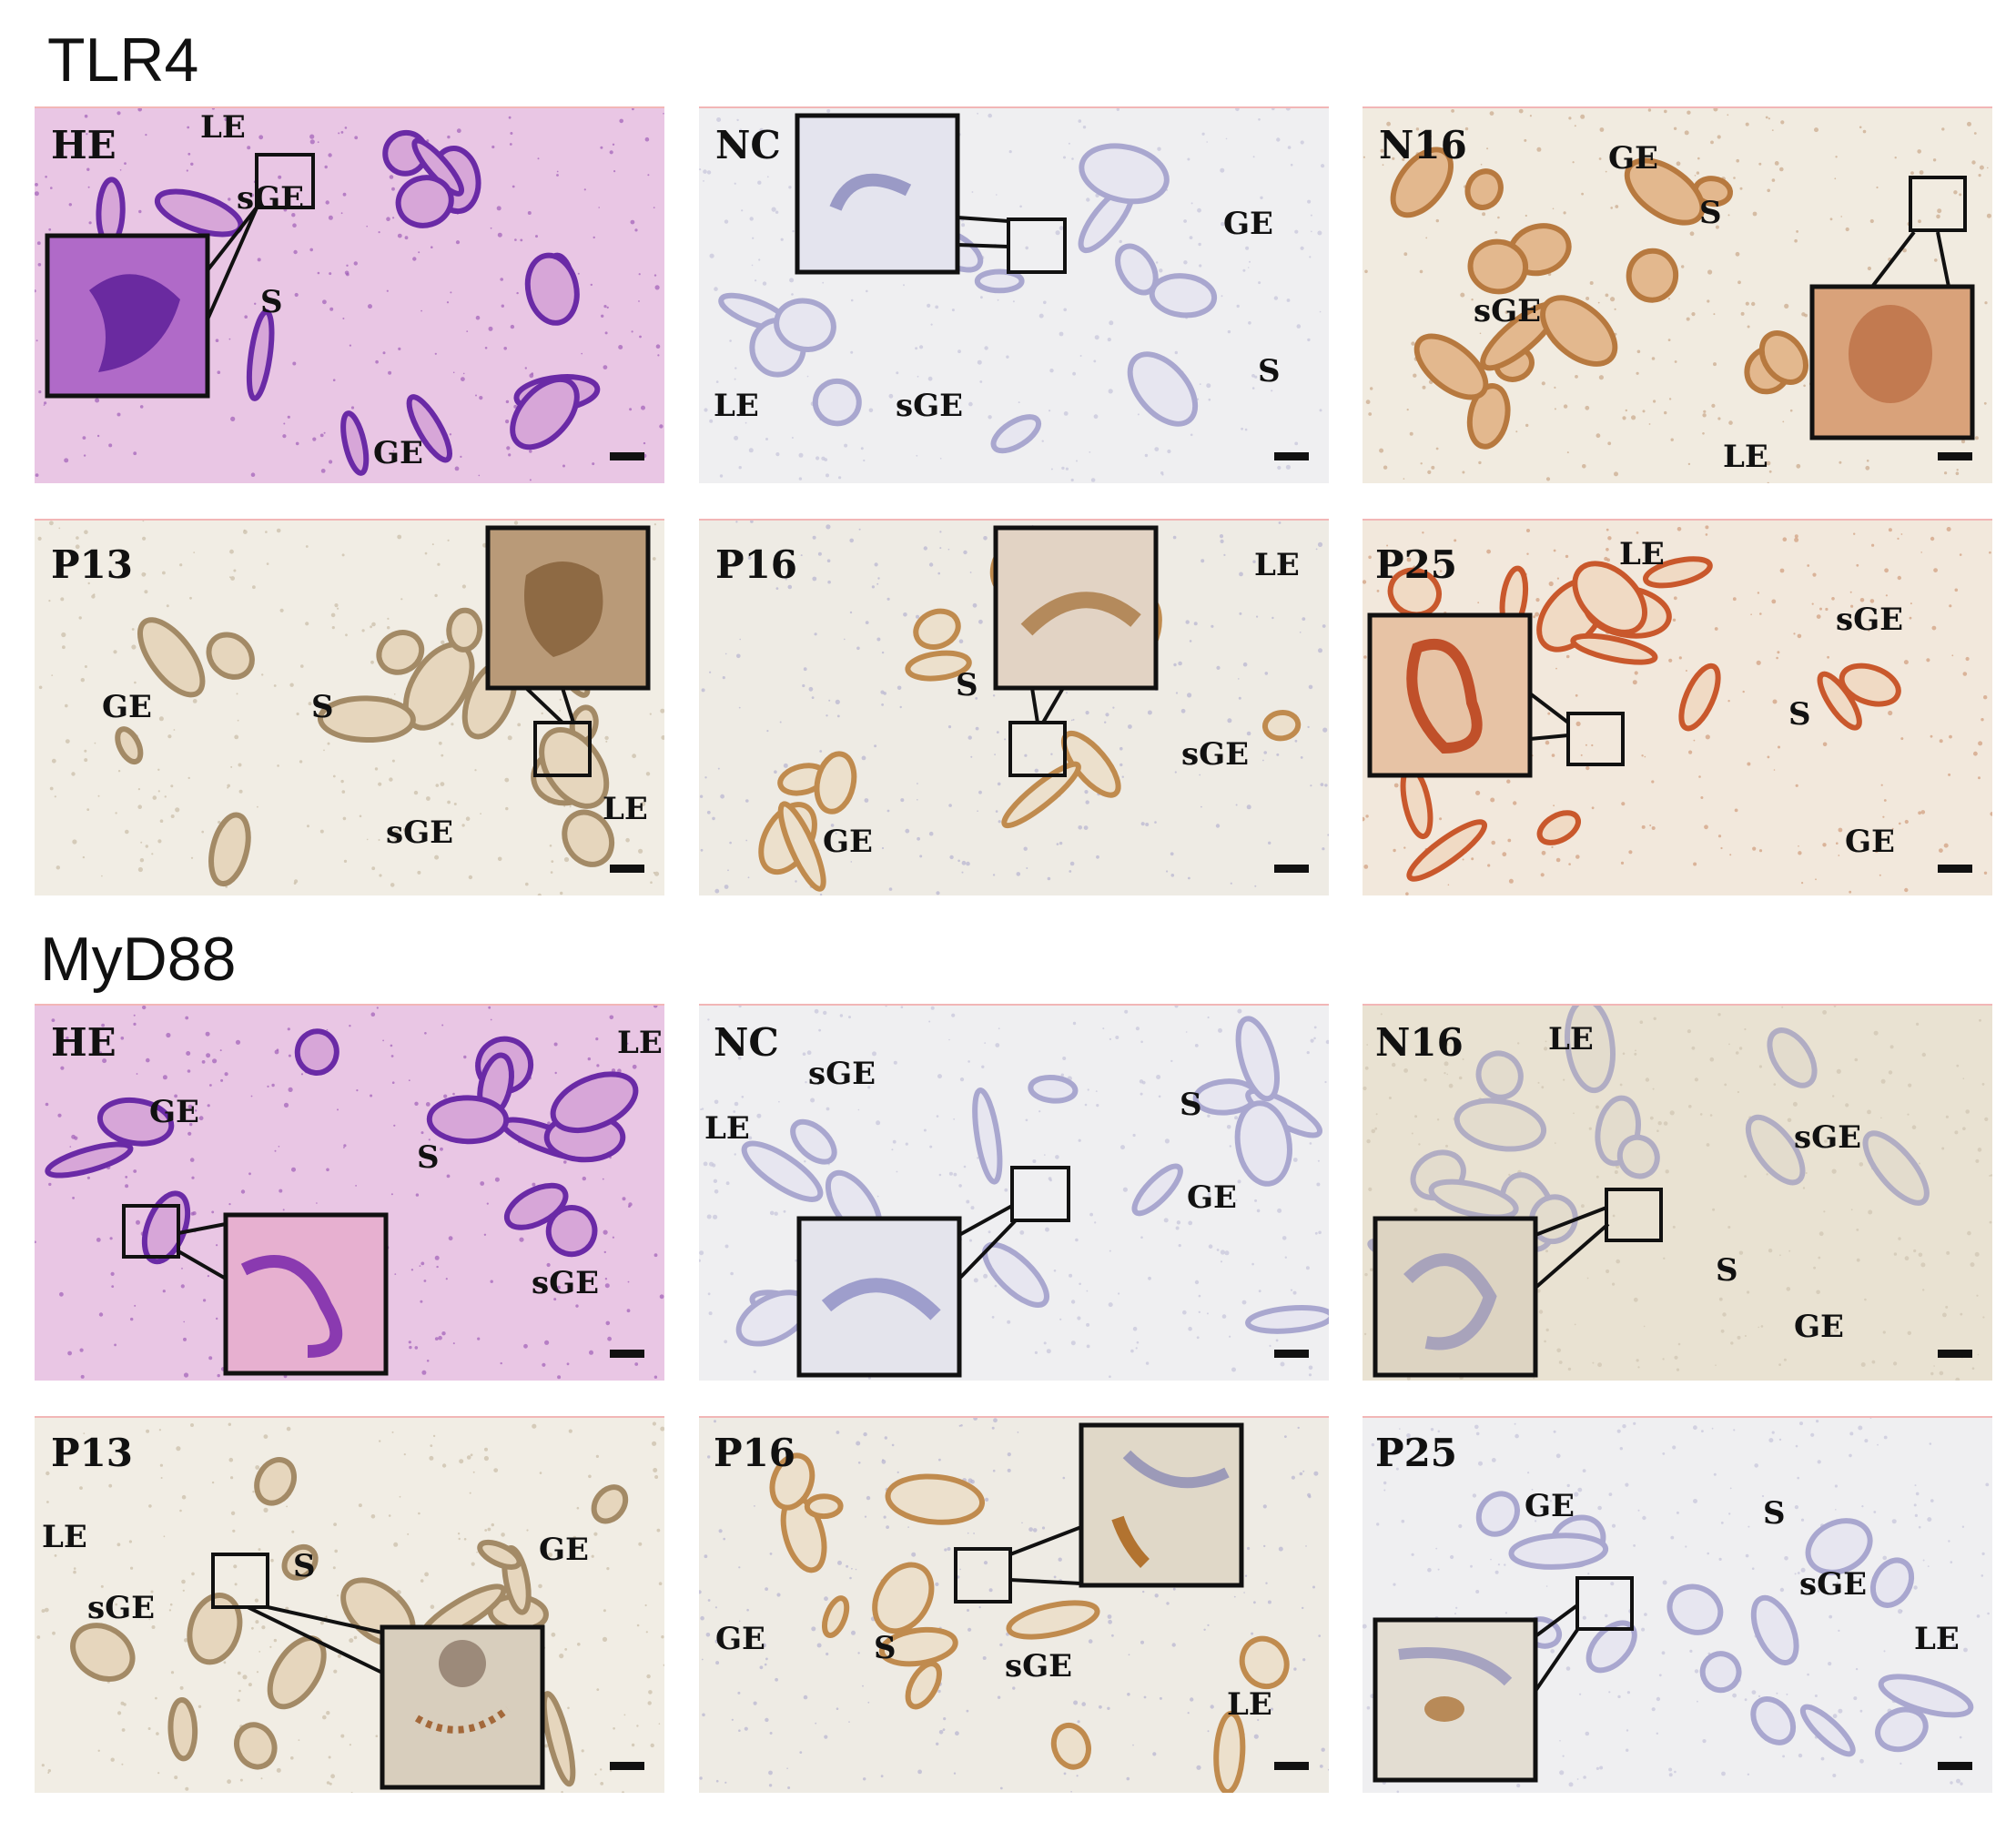 This screenshot has width=2016, height=1821. Describe the element at coordinates (349, 294) in the screenshot. I see `micrograph-panel-tlr4-he: HE LE sGE S GE` at that location.